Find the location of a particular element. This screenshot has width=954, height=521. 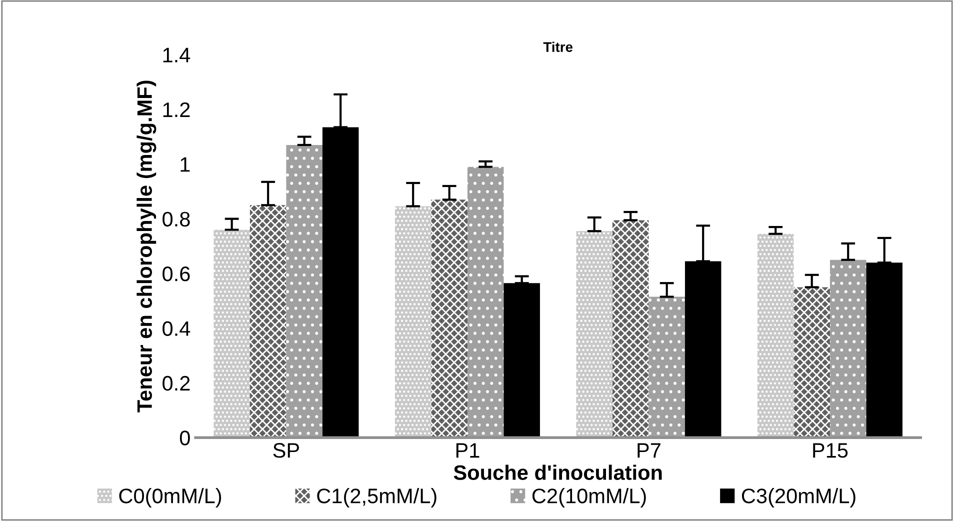

x-axis-title: Souche d'inoculation is located at coordinates (558, 472).